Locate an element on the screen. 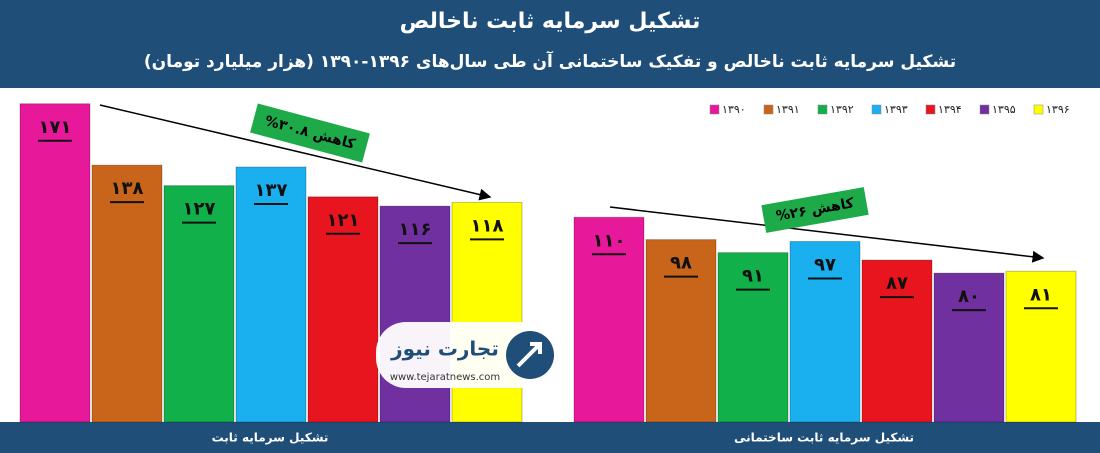  value-label: ۹۱ is located at coordinates (753, 276).